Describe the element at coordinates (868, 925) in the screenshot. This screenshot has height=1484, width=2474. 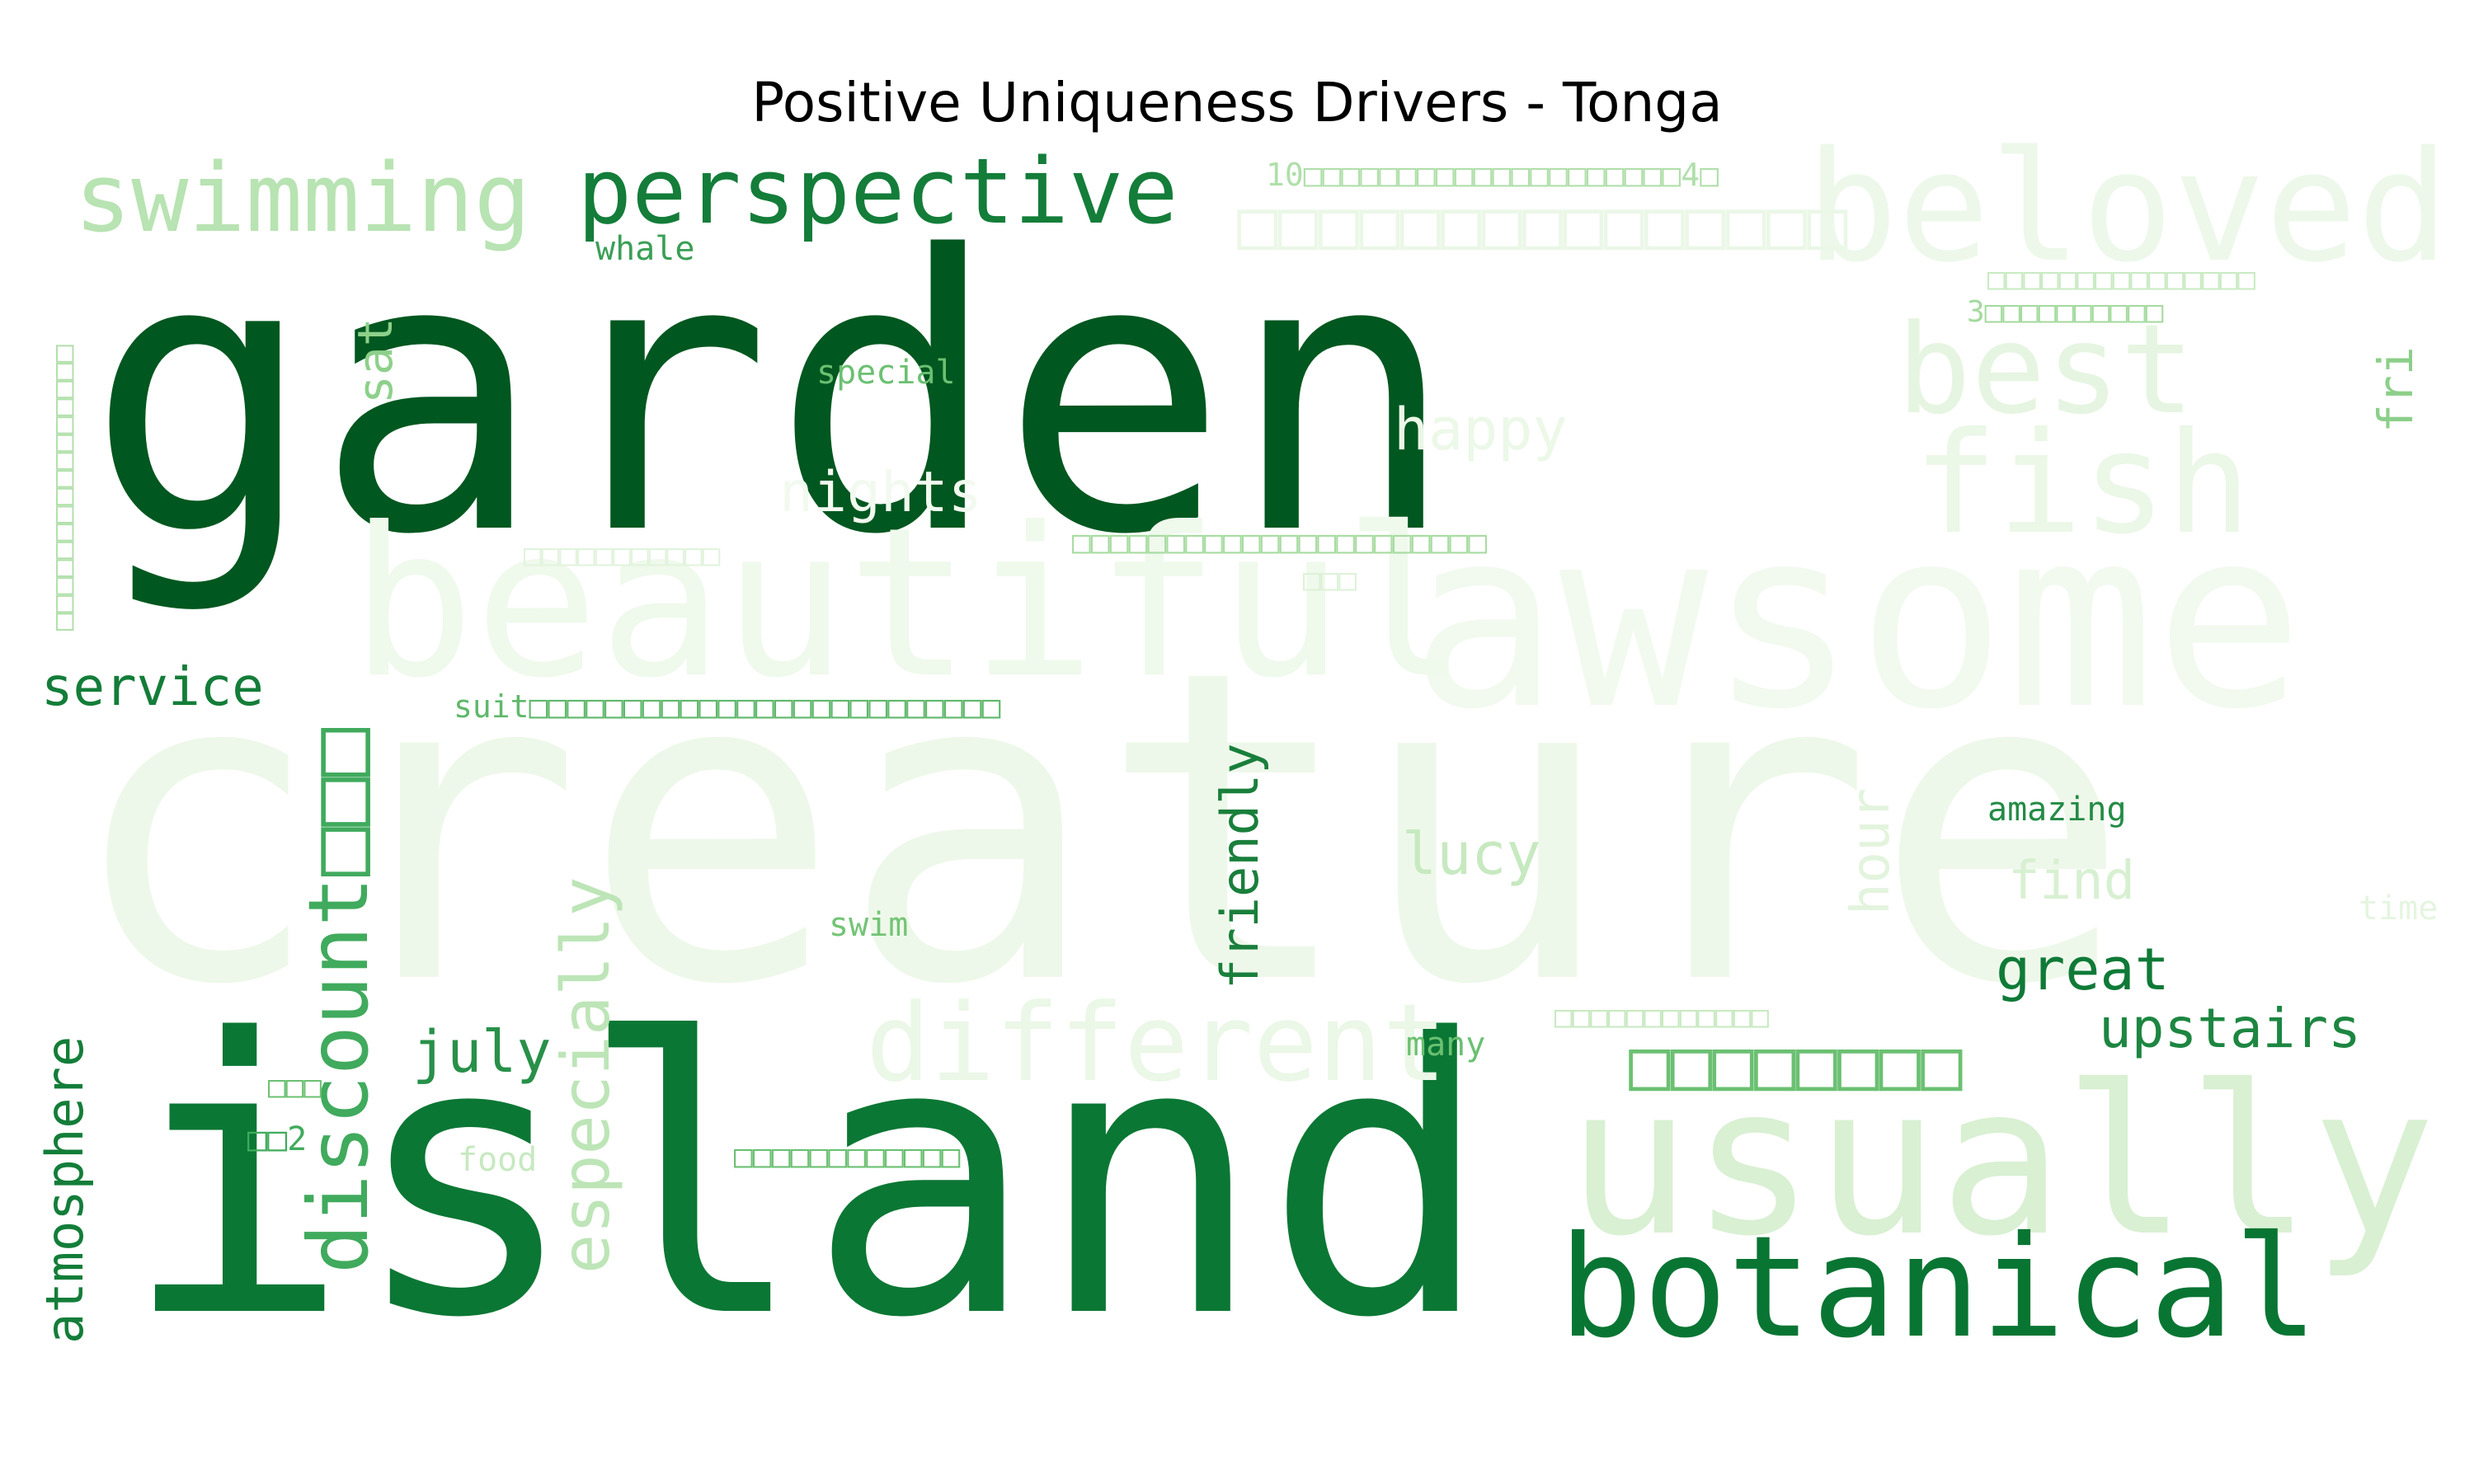
I see `word-41: swim` at that location.